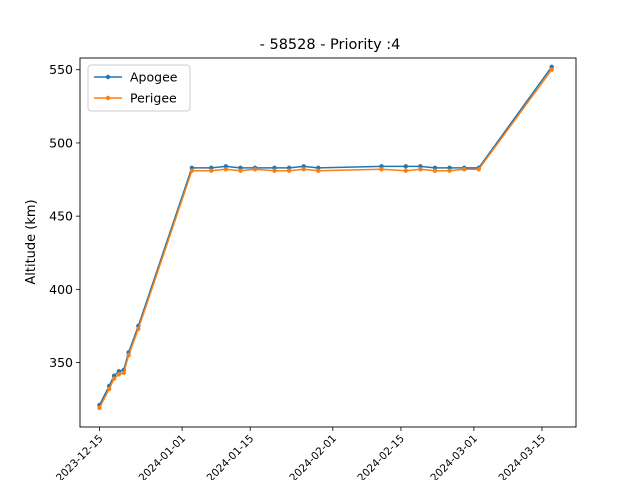  Describe the element at coordinates (61, 69) in the screenshot. I see `y-tick-label: 550` at that location.